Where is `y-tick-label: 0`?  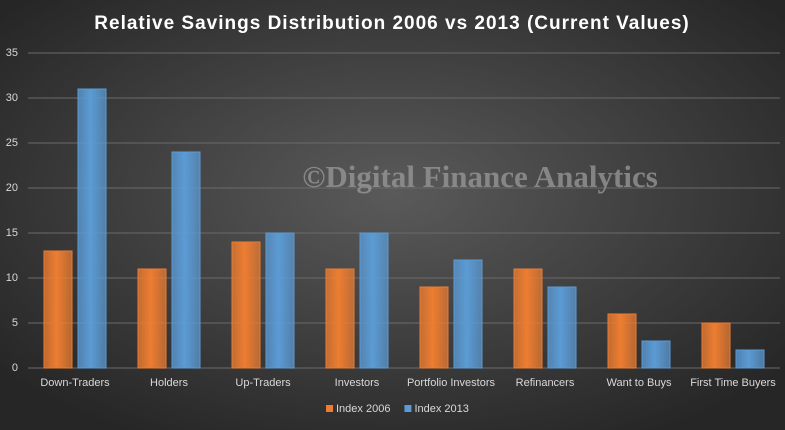
y-tick-label: 0 is located at coordinates (15, 368).